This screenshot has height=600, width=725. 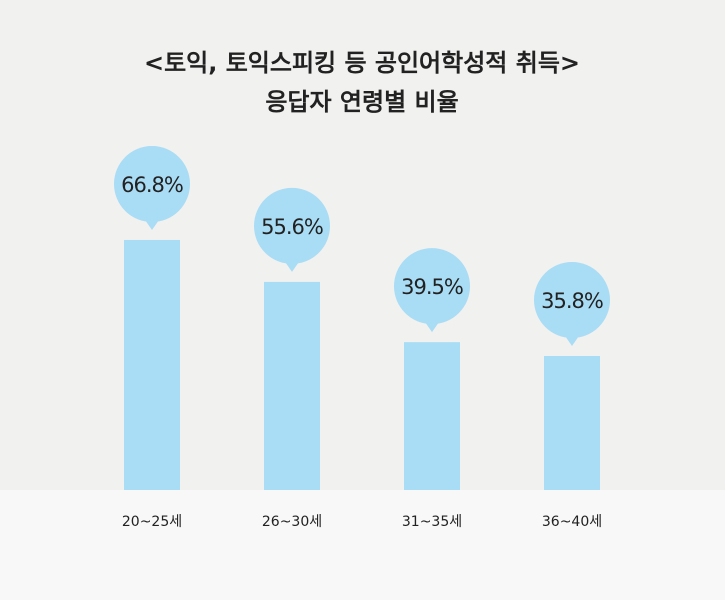 What do you see at coordinates (361, 102) in the screenshot?
I see `chart-subtitle: 응답자 연령별 비율` at bounding box center [361, 102].